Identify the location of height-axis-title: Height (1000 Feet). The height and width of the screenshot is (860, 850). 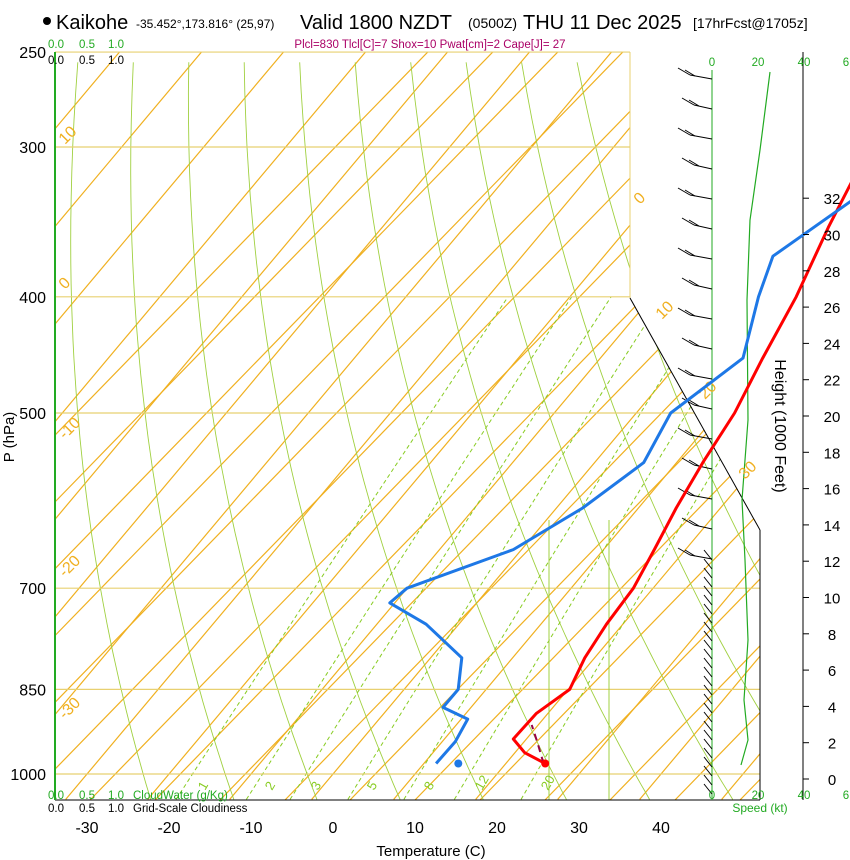
(779, 425).